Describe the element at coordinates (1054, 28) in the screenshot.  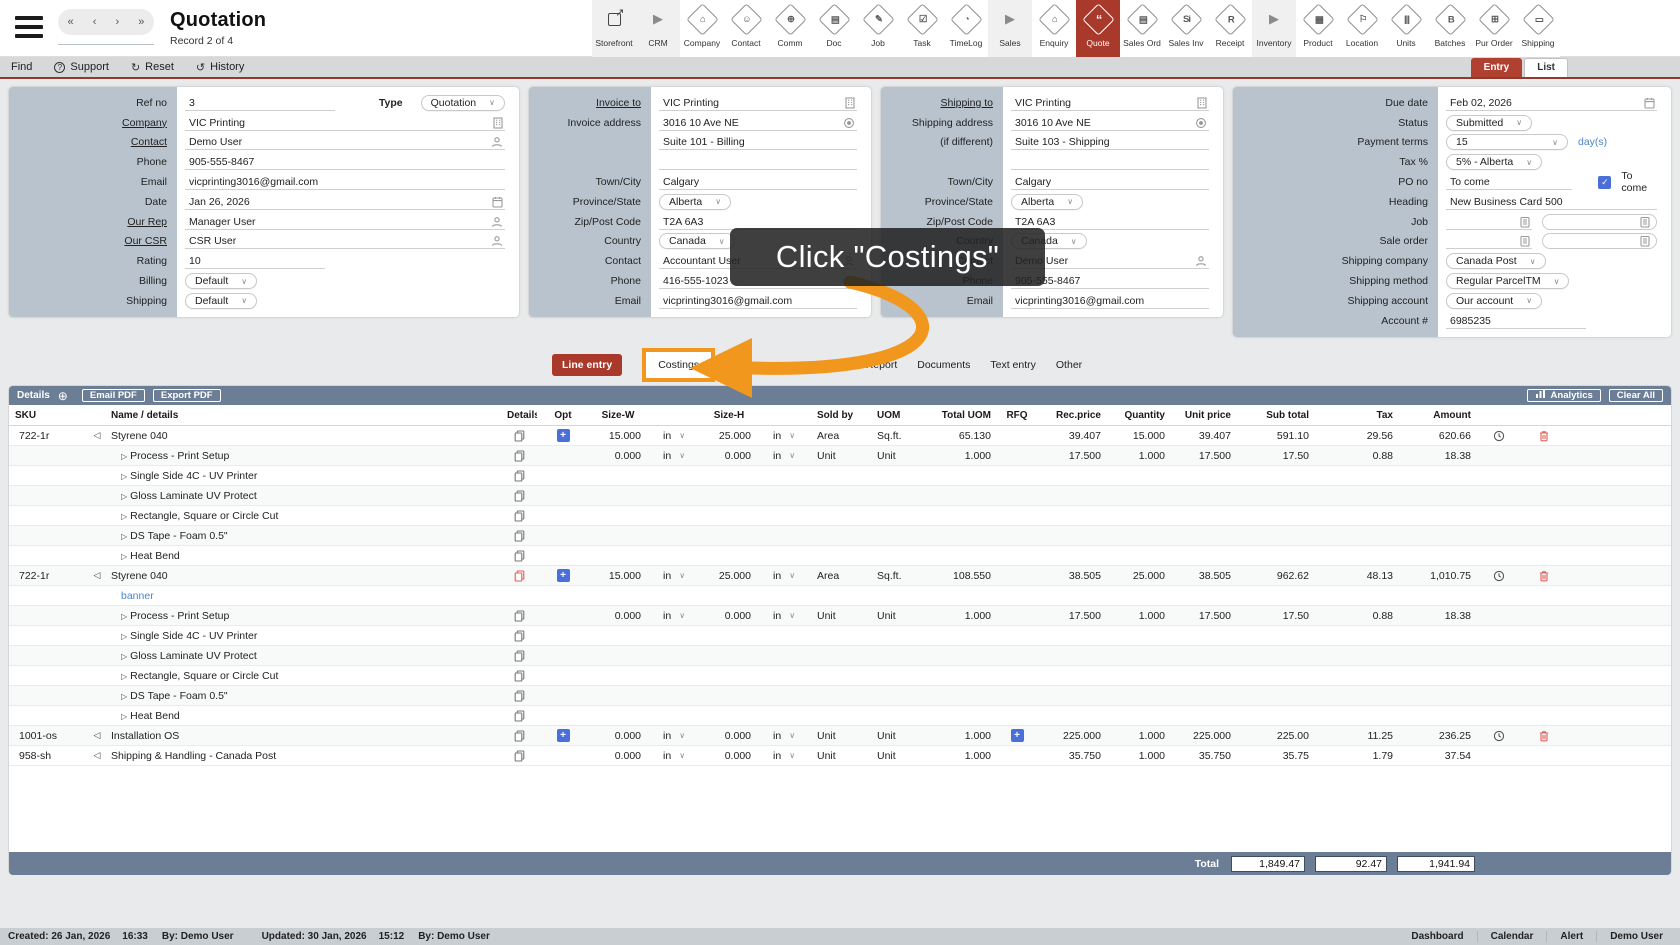
I see `toolbar-item-enquiry: ⌂ Enquiry` at that location.